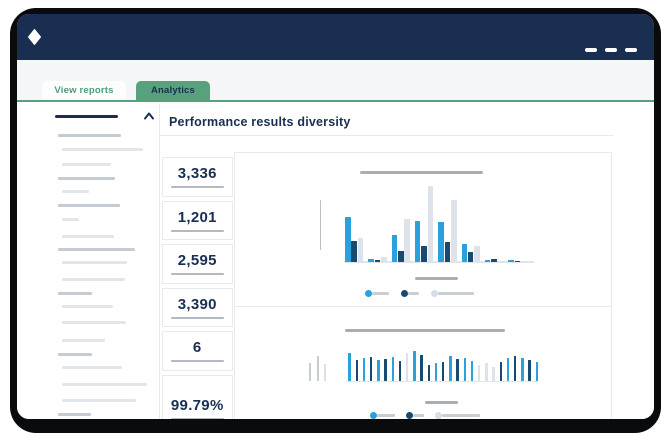 This screenshot has height=437, width=671. Describe the element at coordinates (486, 372) in the screenshot. I see `chart2-bar-pale` at that location.